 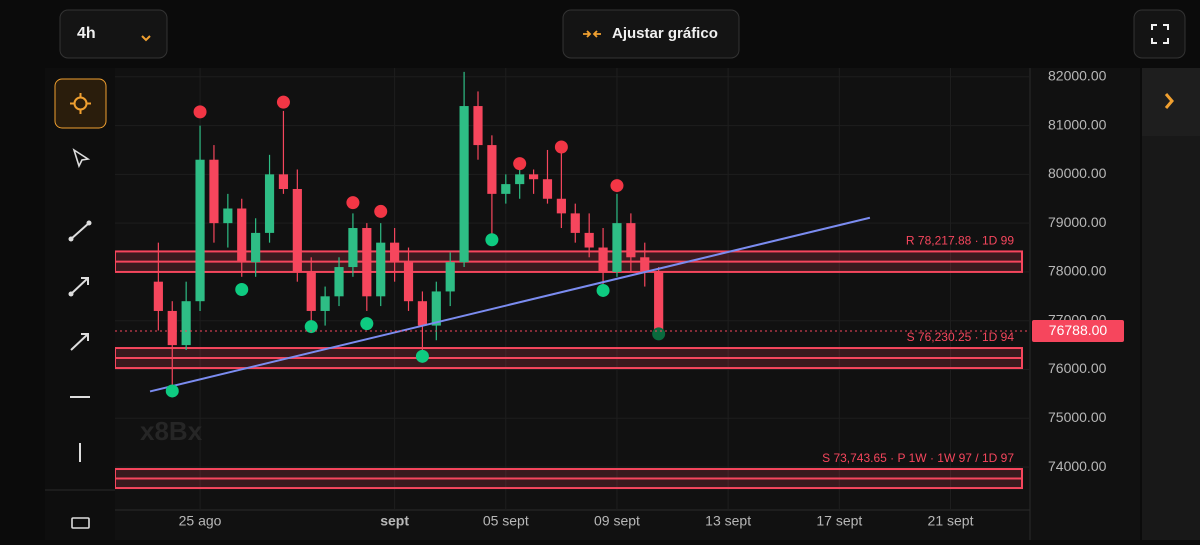 What do you see at coordinates (80, 304) in the screenshot?
I see `tool-panel` at bounding box center [80, 304].